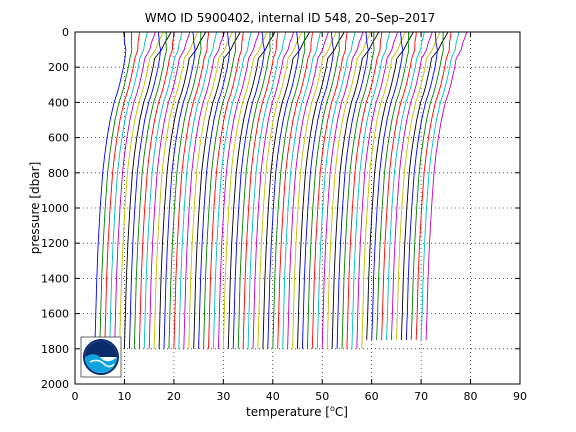 The image size is (576, 432). What do you see at coordinates (55, 349) in the screenshot?
I see `y-tick-label: 1800` at bounding box center [55, 349].